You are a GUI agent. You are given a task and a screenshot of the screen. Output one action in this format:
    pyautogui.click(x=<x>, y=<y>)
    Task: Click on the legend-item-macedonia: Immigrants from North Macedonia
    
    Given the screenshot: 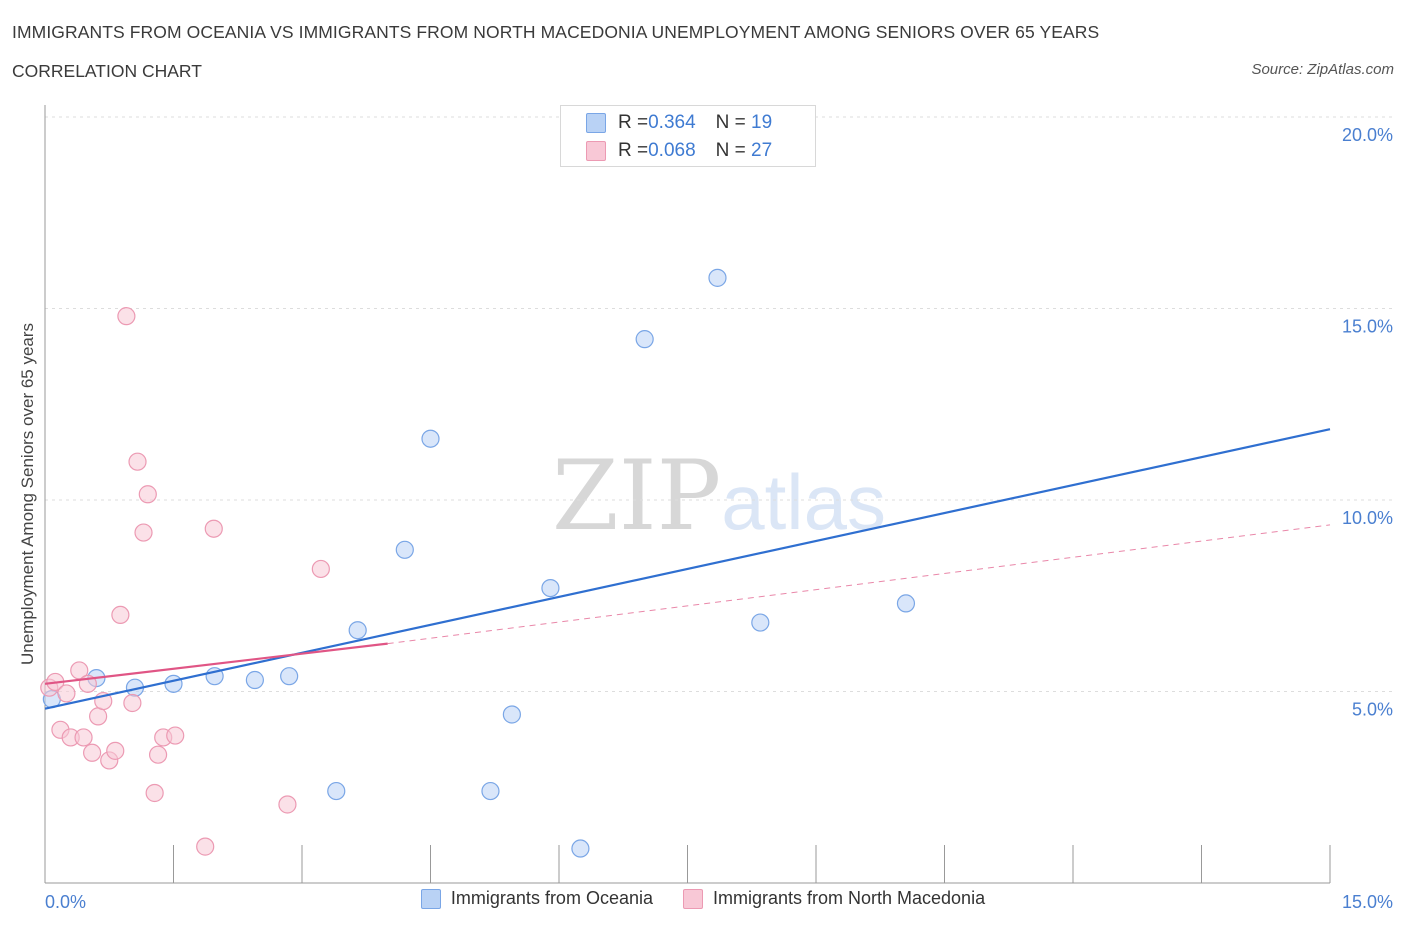 What is the action you would take?
    pyautogui.click(x=834, y=898)
    